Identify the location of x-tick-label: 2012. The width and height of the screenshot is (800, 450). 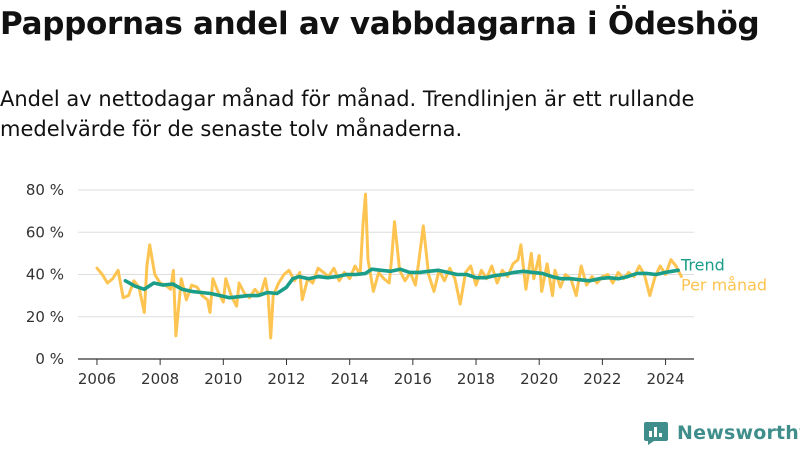
(286, 379).